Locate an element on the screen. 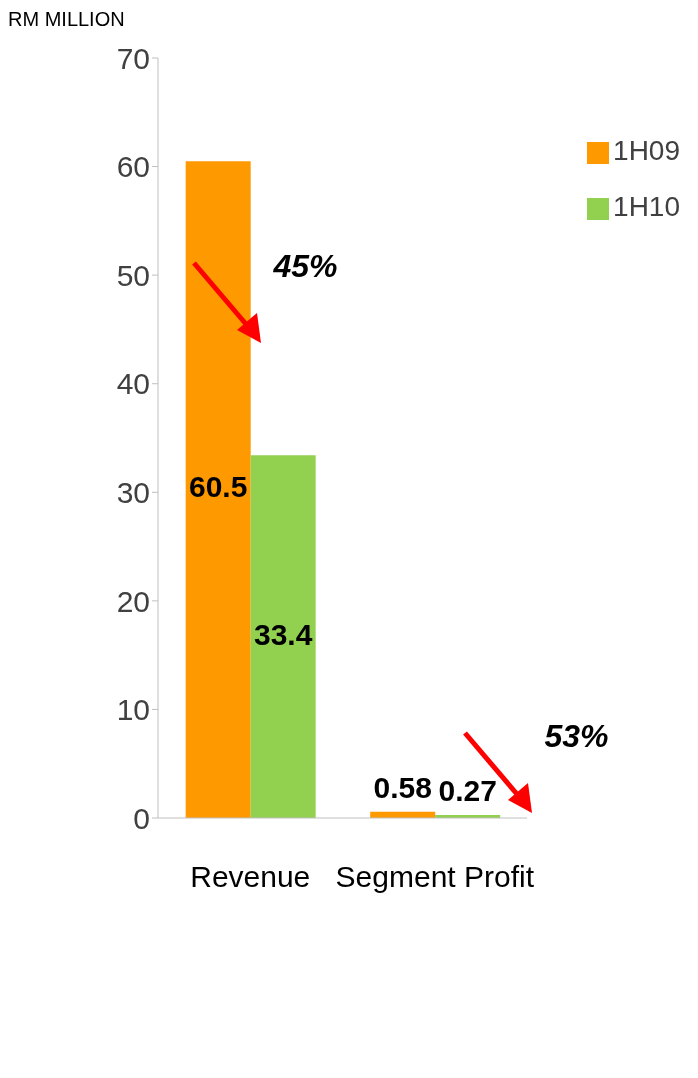 The width and height of the screenshot is (698, 1078). y-tick-label: 70 is located at coordinates (133, 58).